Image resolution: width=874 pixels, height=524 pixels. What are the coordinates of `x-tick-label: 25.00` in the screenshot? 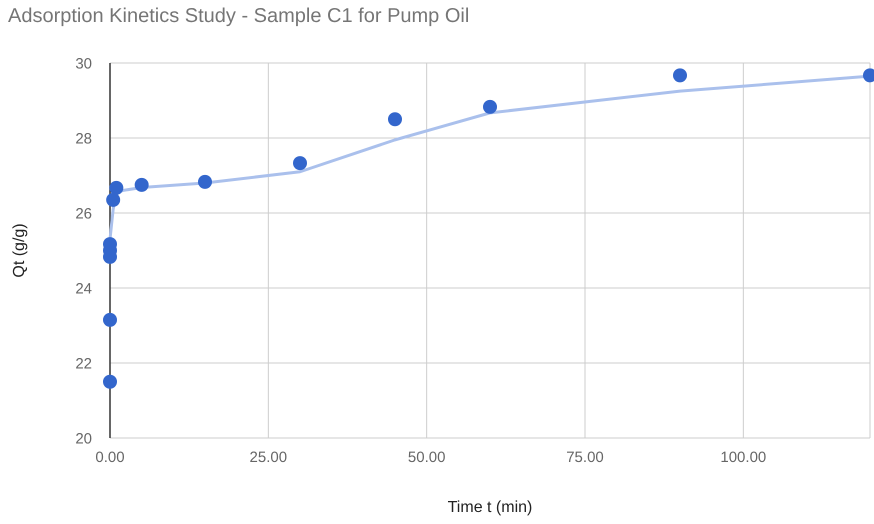 It's located at (269, 457).